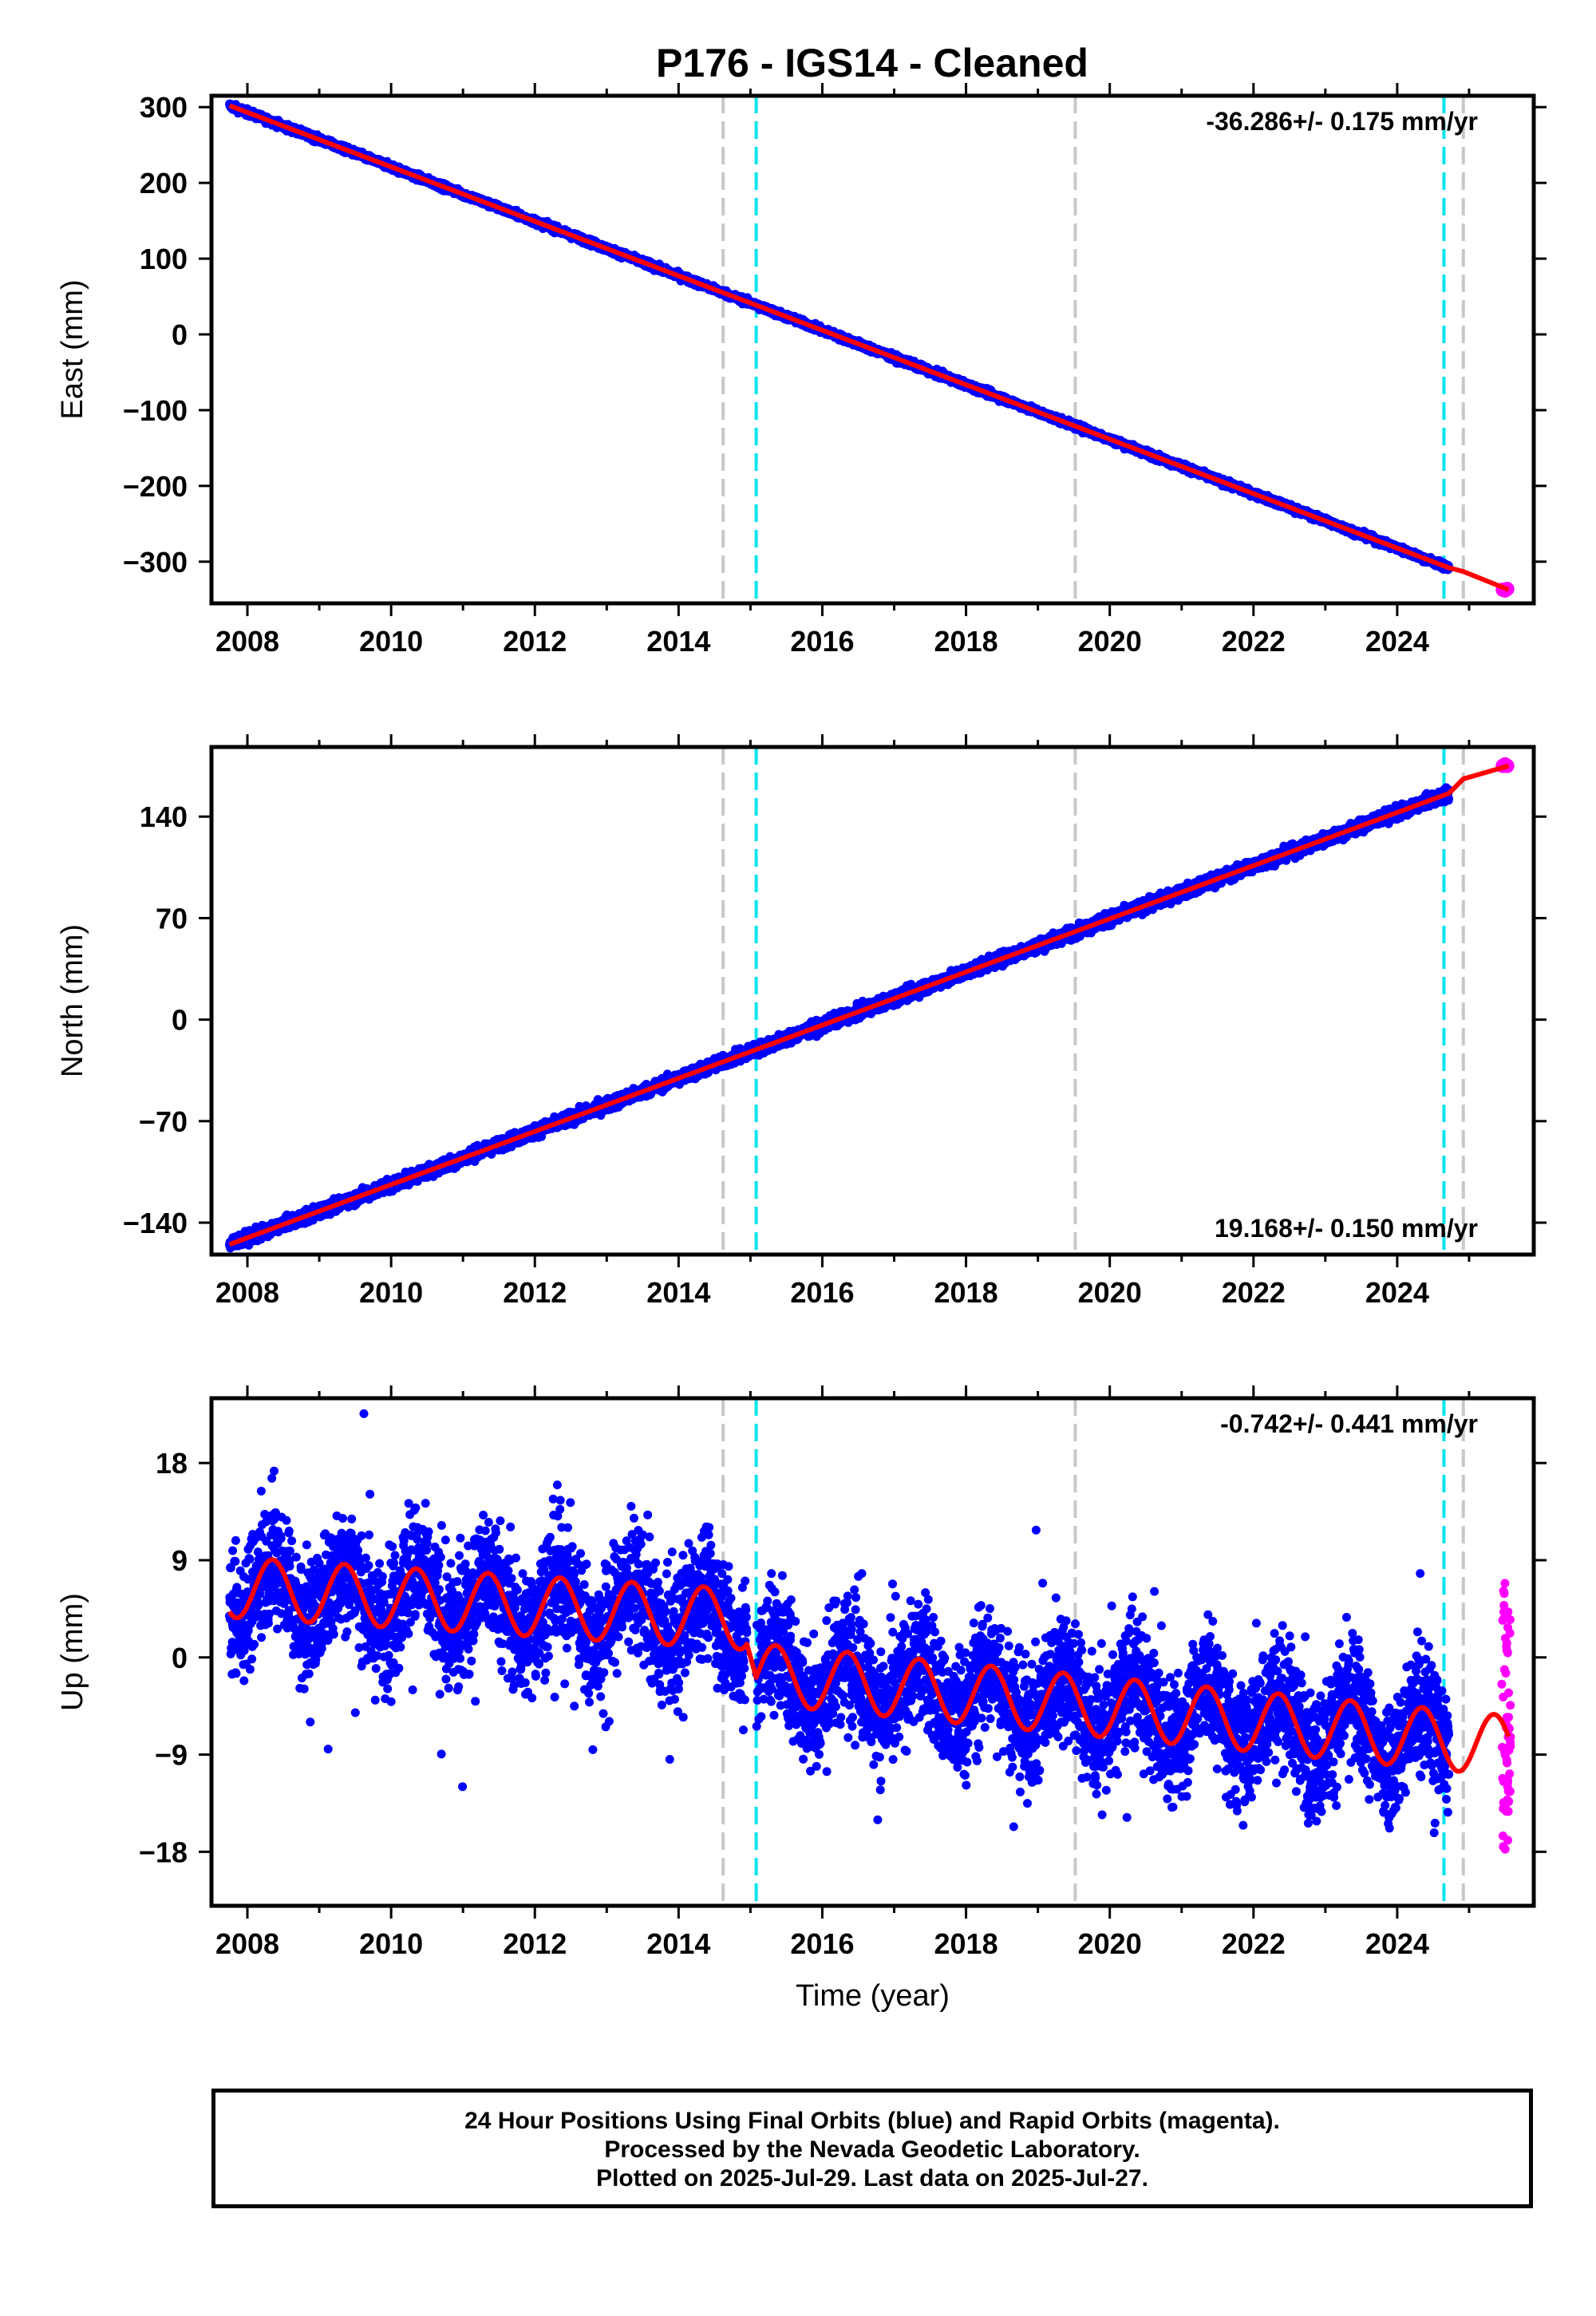  I want to click on chart-title: P176 - IGS14 - Cleaned, so click(872, 63).